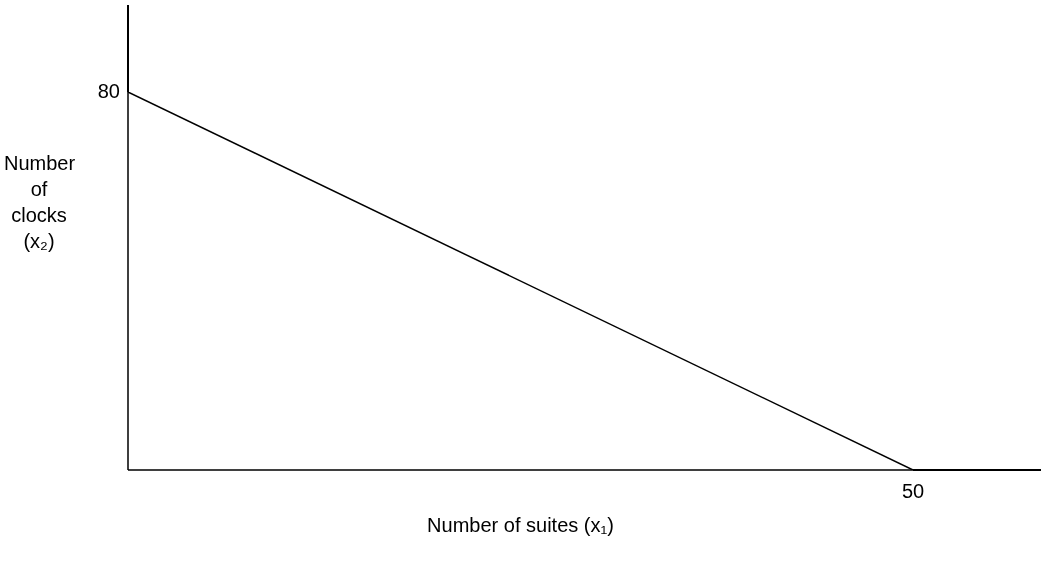 This screenshot has height=562, width=1053. I want to click on text: 50, so click(913, 490).